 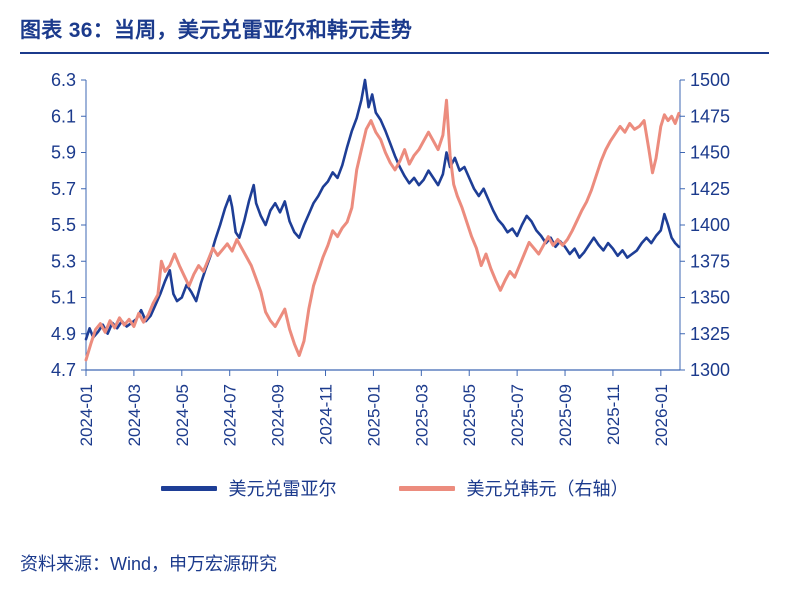 I want to click on svg-text: 2025-01, so click(x=373, y=415).